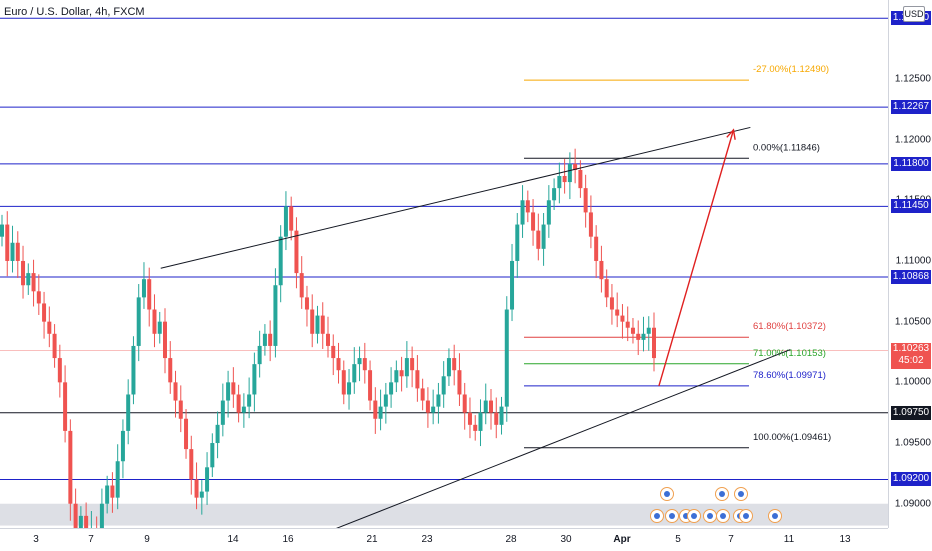  What do you see at coordinates (911, 163) in the screenshot?
I see `price-level-badge: 1.11800` at bounding box center [911, 163].